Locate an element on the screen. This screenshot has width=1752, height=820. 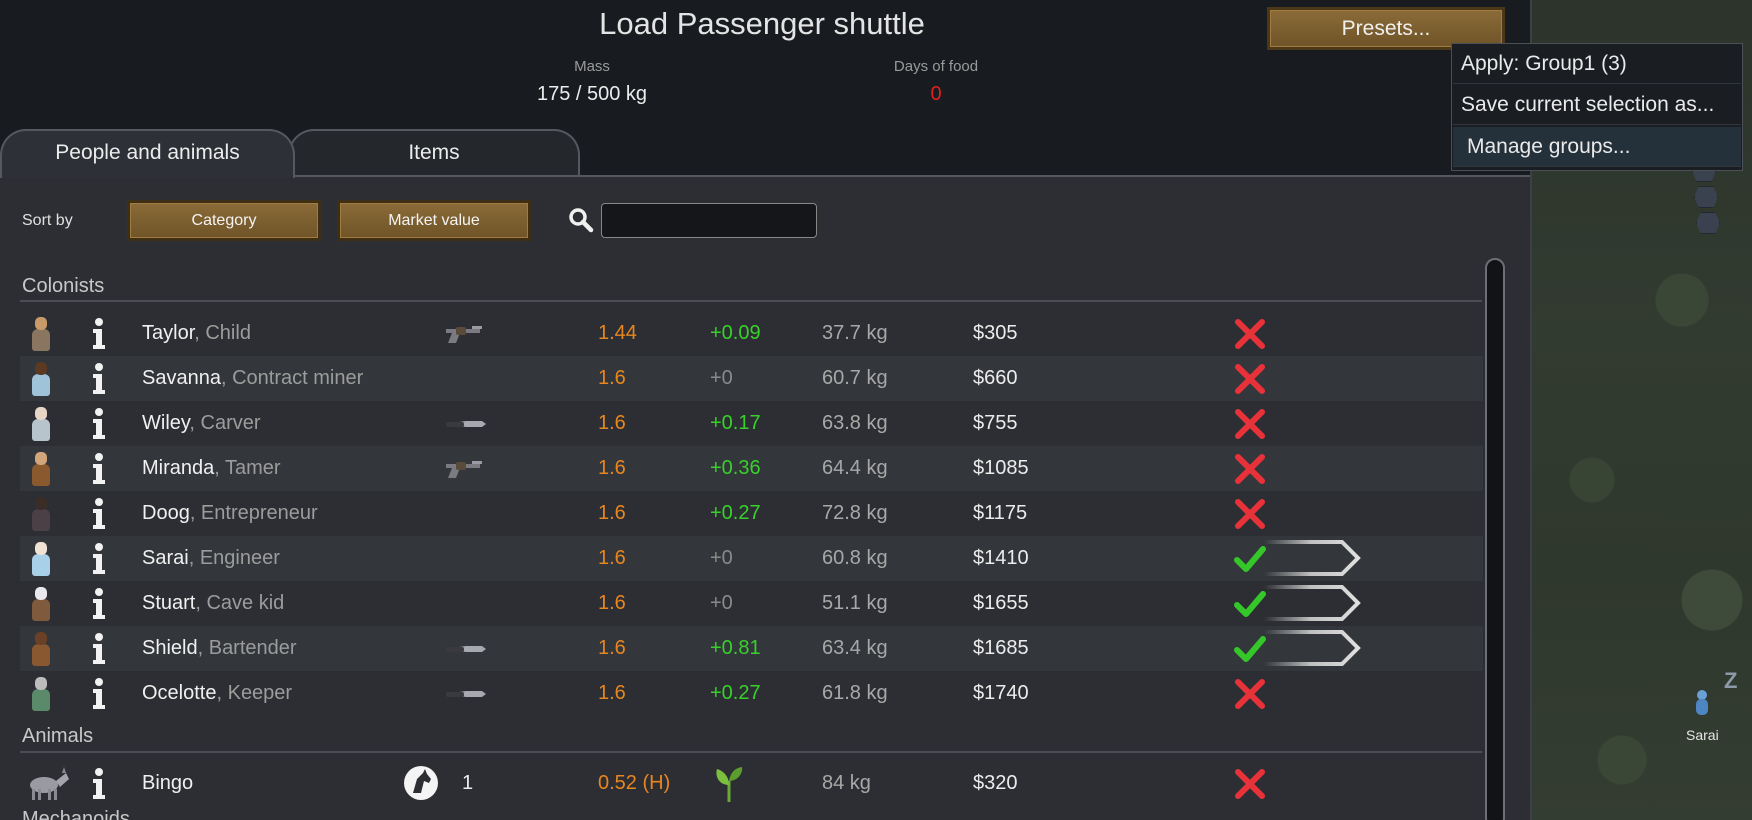
pawn-name: Taylor, Child is located at coordinates (196, 333).